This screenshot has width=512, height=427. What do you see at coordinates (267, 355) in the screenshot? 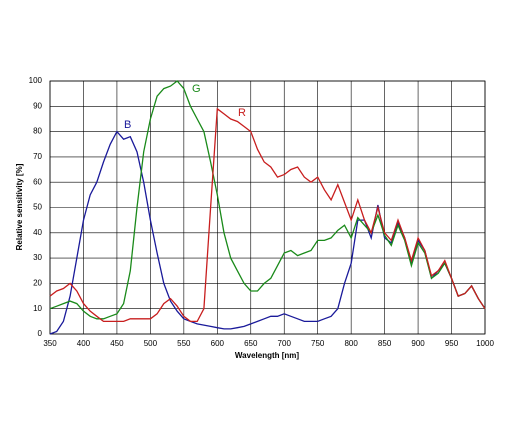
I see `x-axis-label: Wavelength [nm]` at bounding box center [267, 355].